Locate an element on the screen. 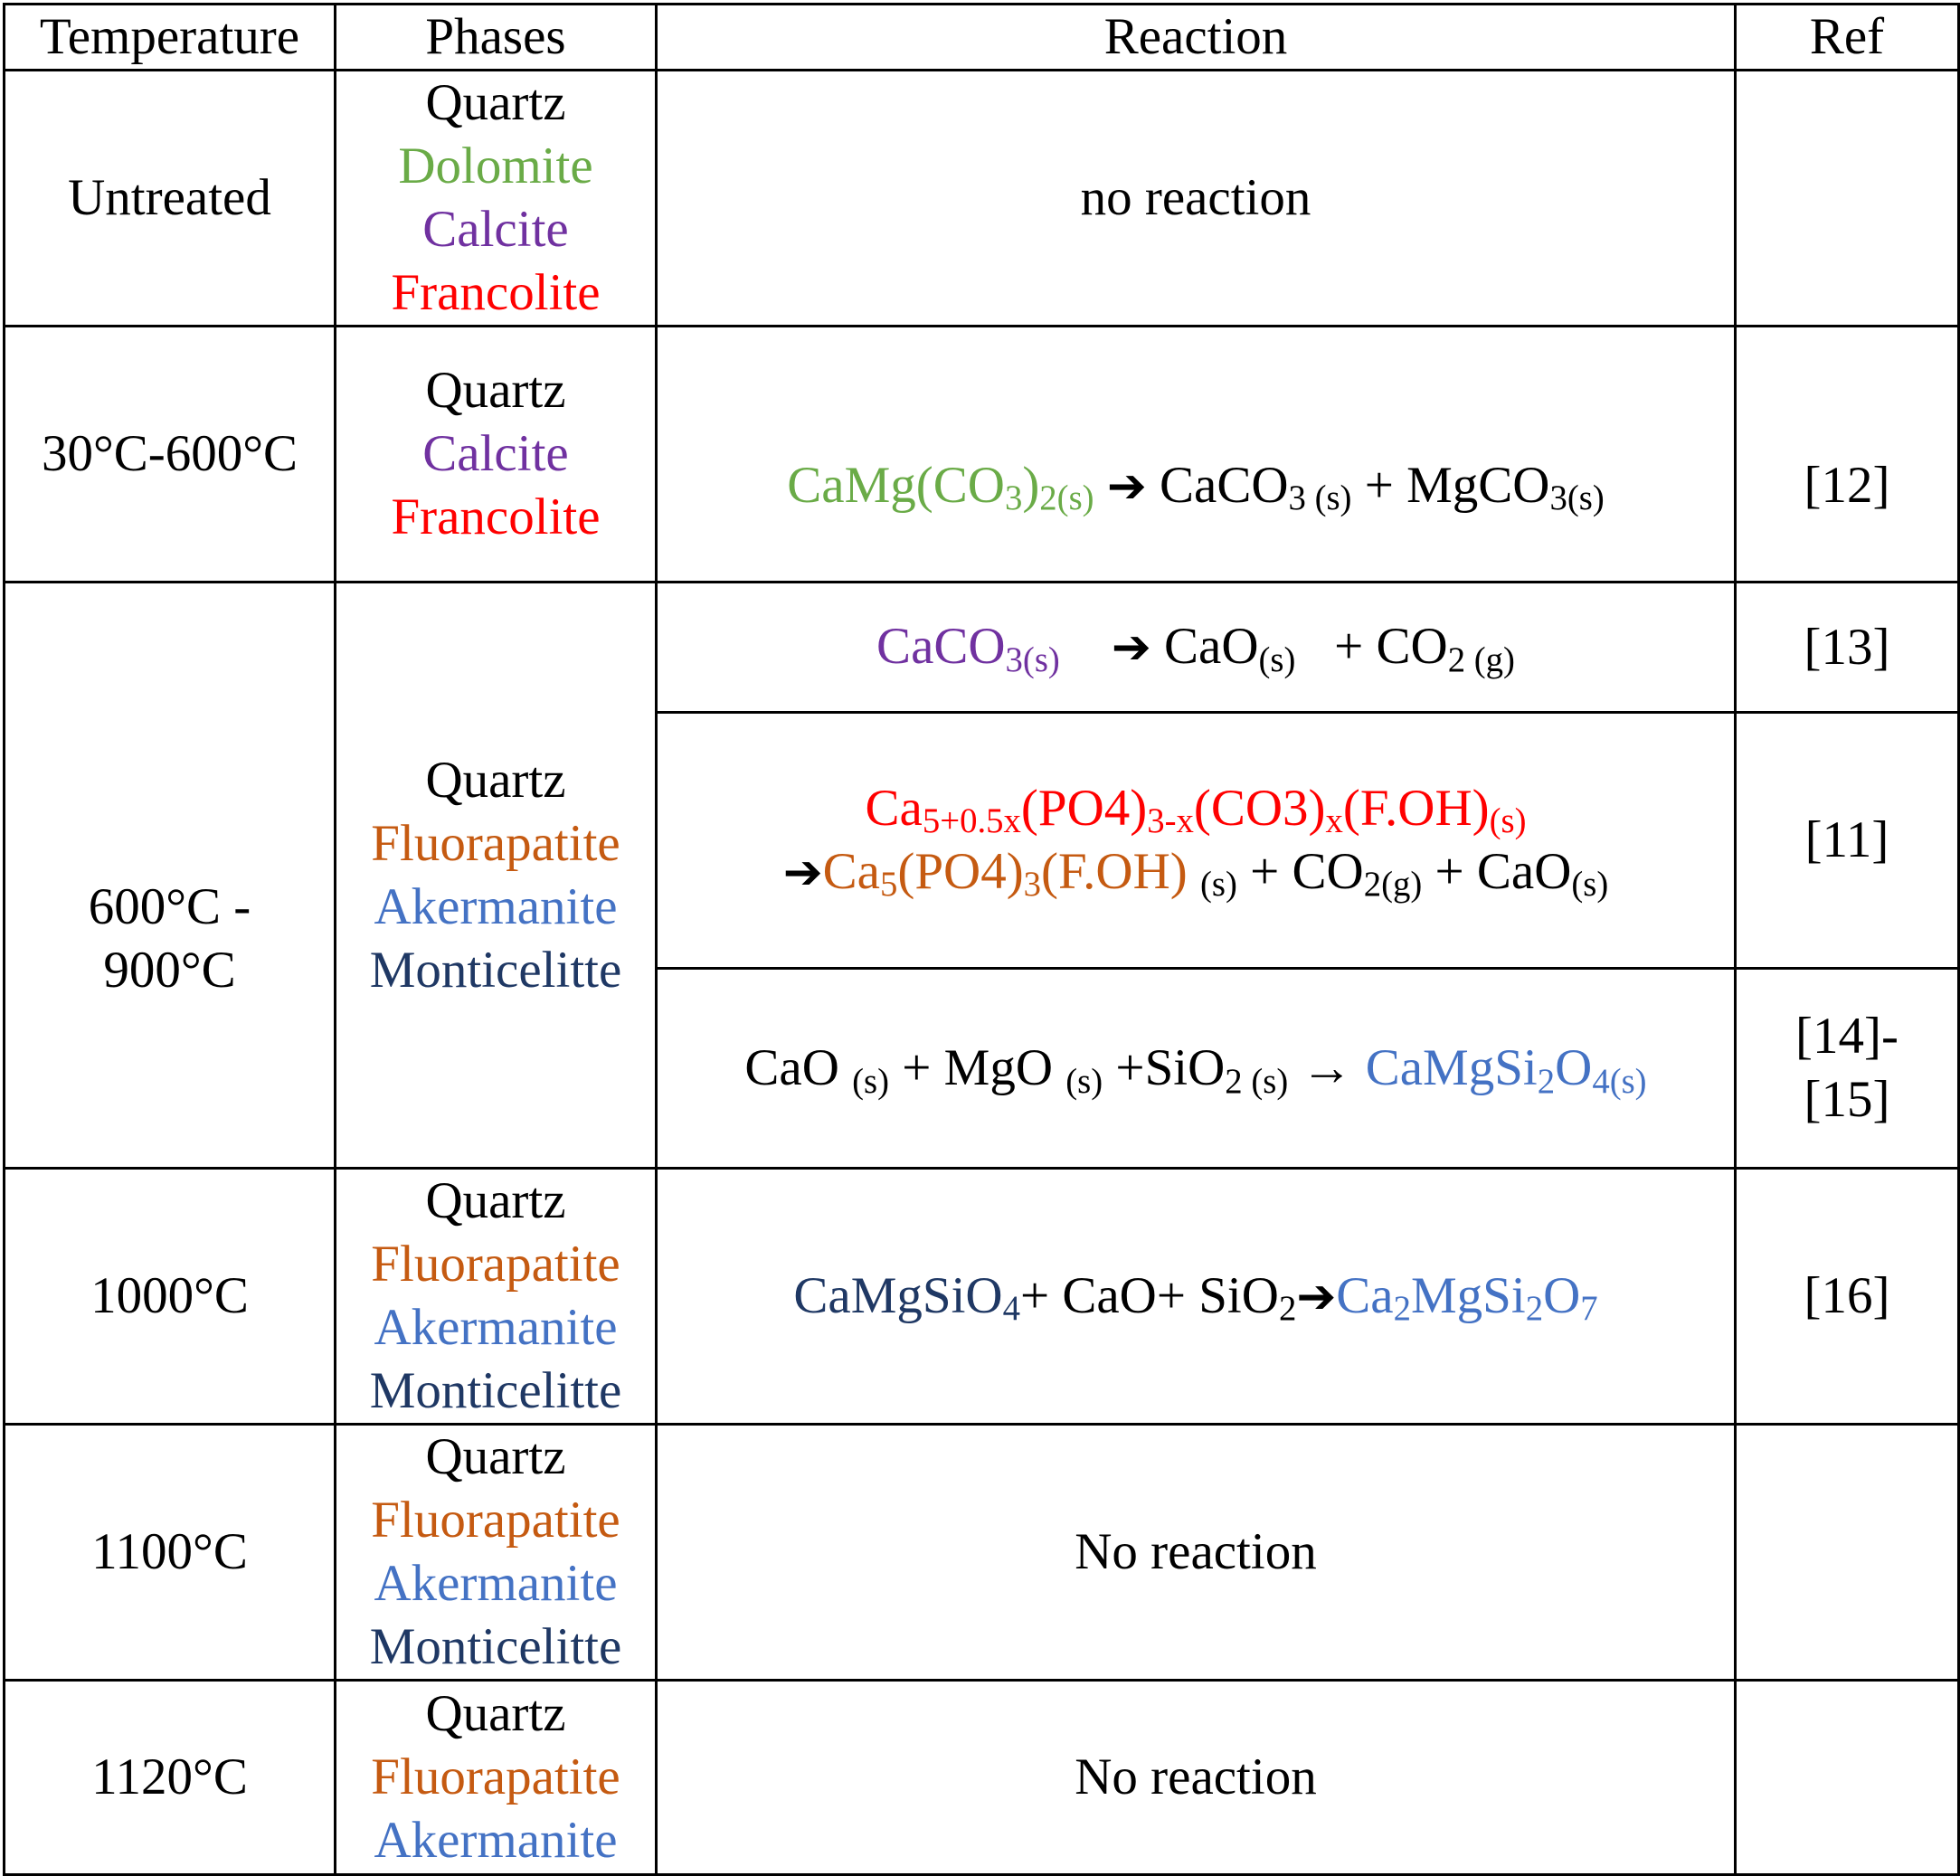 This screenshot has width=1960, height=1876. temperature-line2: 900°C is located at coordinates (169, 970).